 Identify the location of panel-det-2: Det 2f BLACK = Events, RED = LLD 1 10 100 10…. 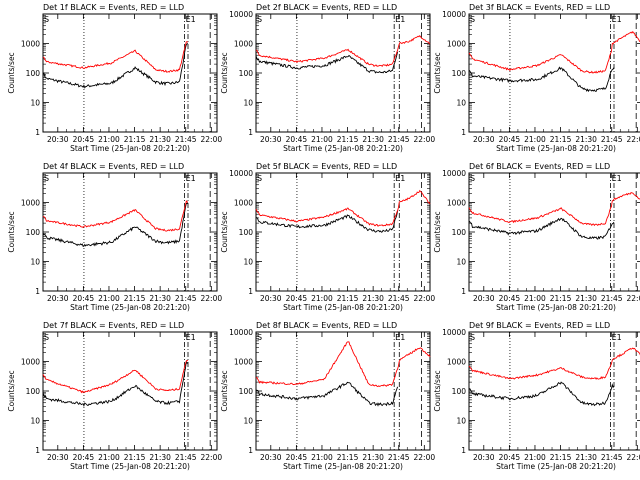
(327, 78).